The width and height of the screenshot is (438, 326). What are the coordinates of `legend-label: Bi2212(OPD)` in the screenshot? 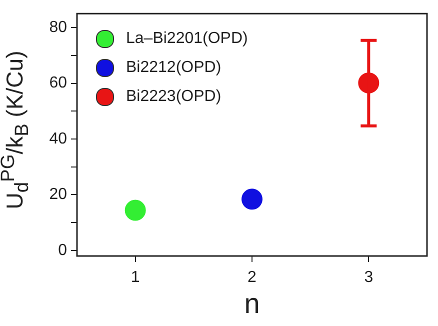 It's located at (174, 68).